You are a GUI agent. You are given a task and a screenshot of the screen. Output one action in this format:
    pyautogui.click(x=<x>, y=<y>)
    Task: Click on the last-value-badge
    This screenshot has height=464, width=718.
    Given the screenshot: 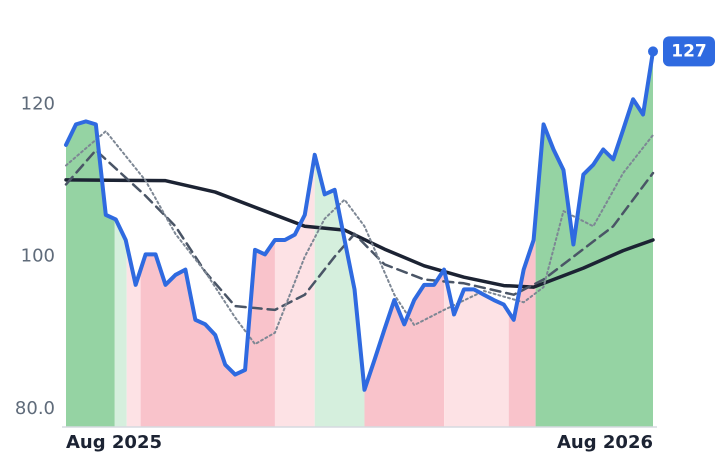 What is the action you would take?
    pyautogui.click(x=689, y=51)
    